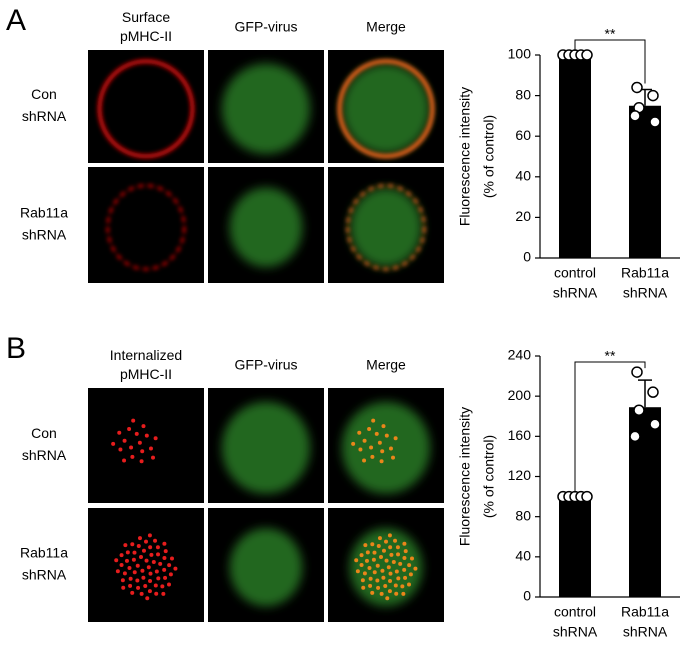  I want to click on x-tick-label: Rab11a shRNA, so click(645, 622).